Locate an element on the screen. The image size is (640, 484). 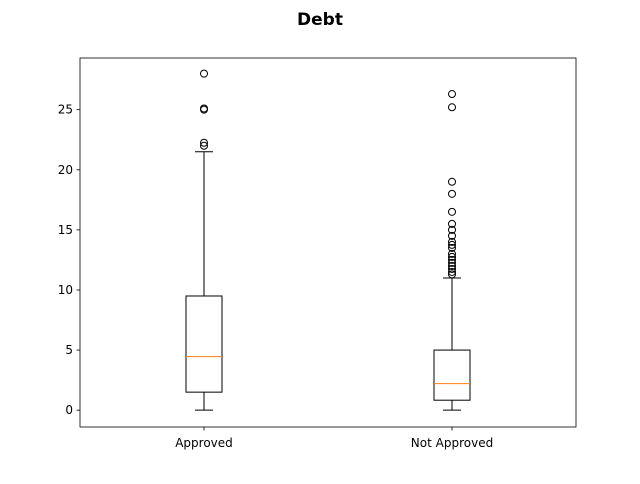
chart-title: Debt is located at coordinates (320, 20).